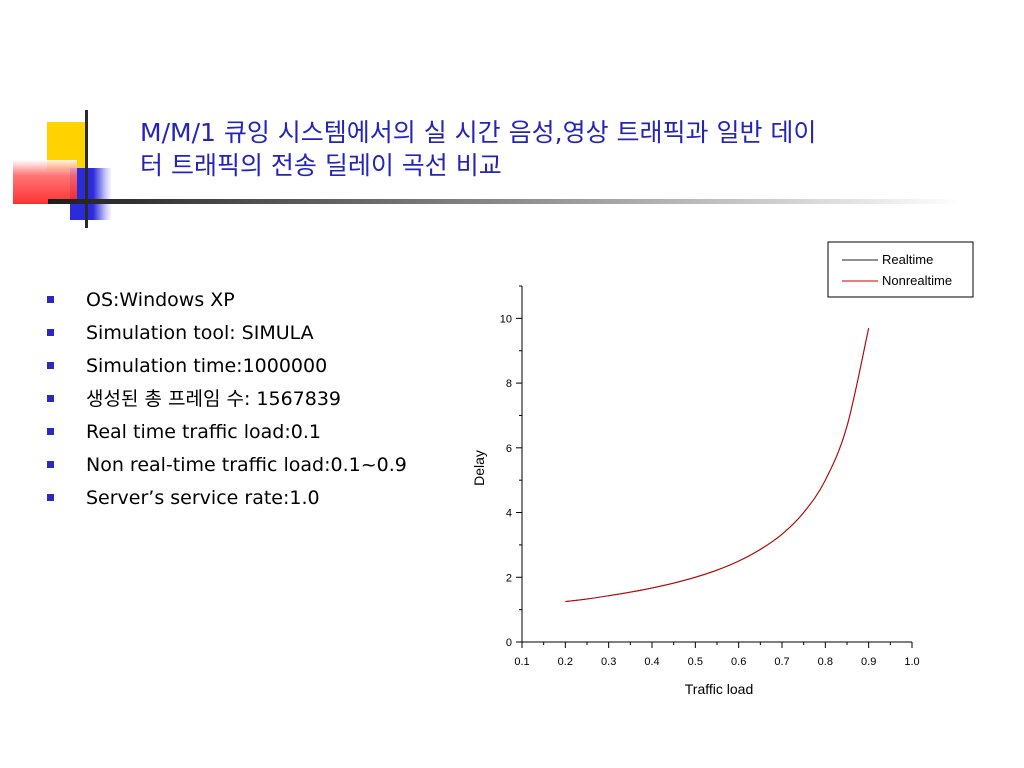  I want to click on x-tick-label: 0.5, so click(695, 662).